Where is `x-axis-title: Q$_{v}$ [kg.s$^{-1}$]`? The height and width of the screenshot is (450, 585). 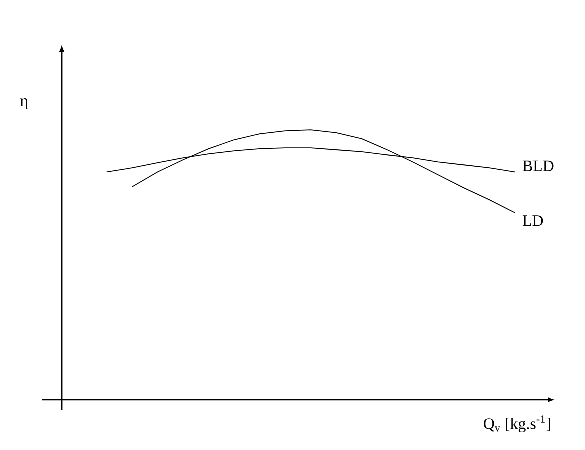
x-axis-title: Q$_{v}$ [kg.s$^{-1}$] is located at coordinates (517, 424).